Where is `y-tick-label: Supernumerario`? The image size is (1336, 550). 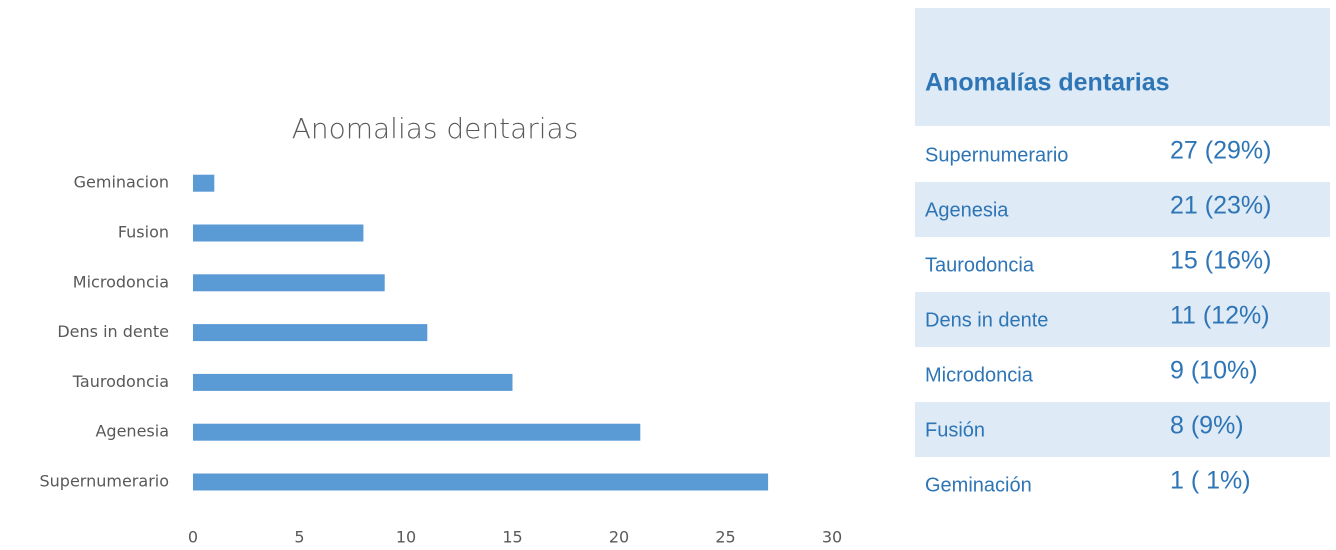
y-tick-label: Supernumerario is located at coordinates (105, 481).